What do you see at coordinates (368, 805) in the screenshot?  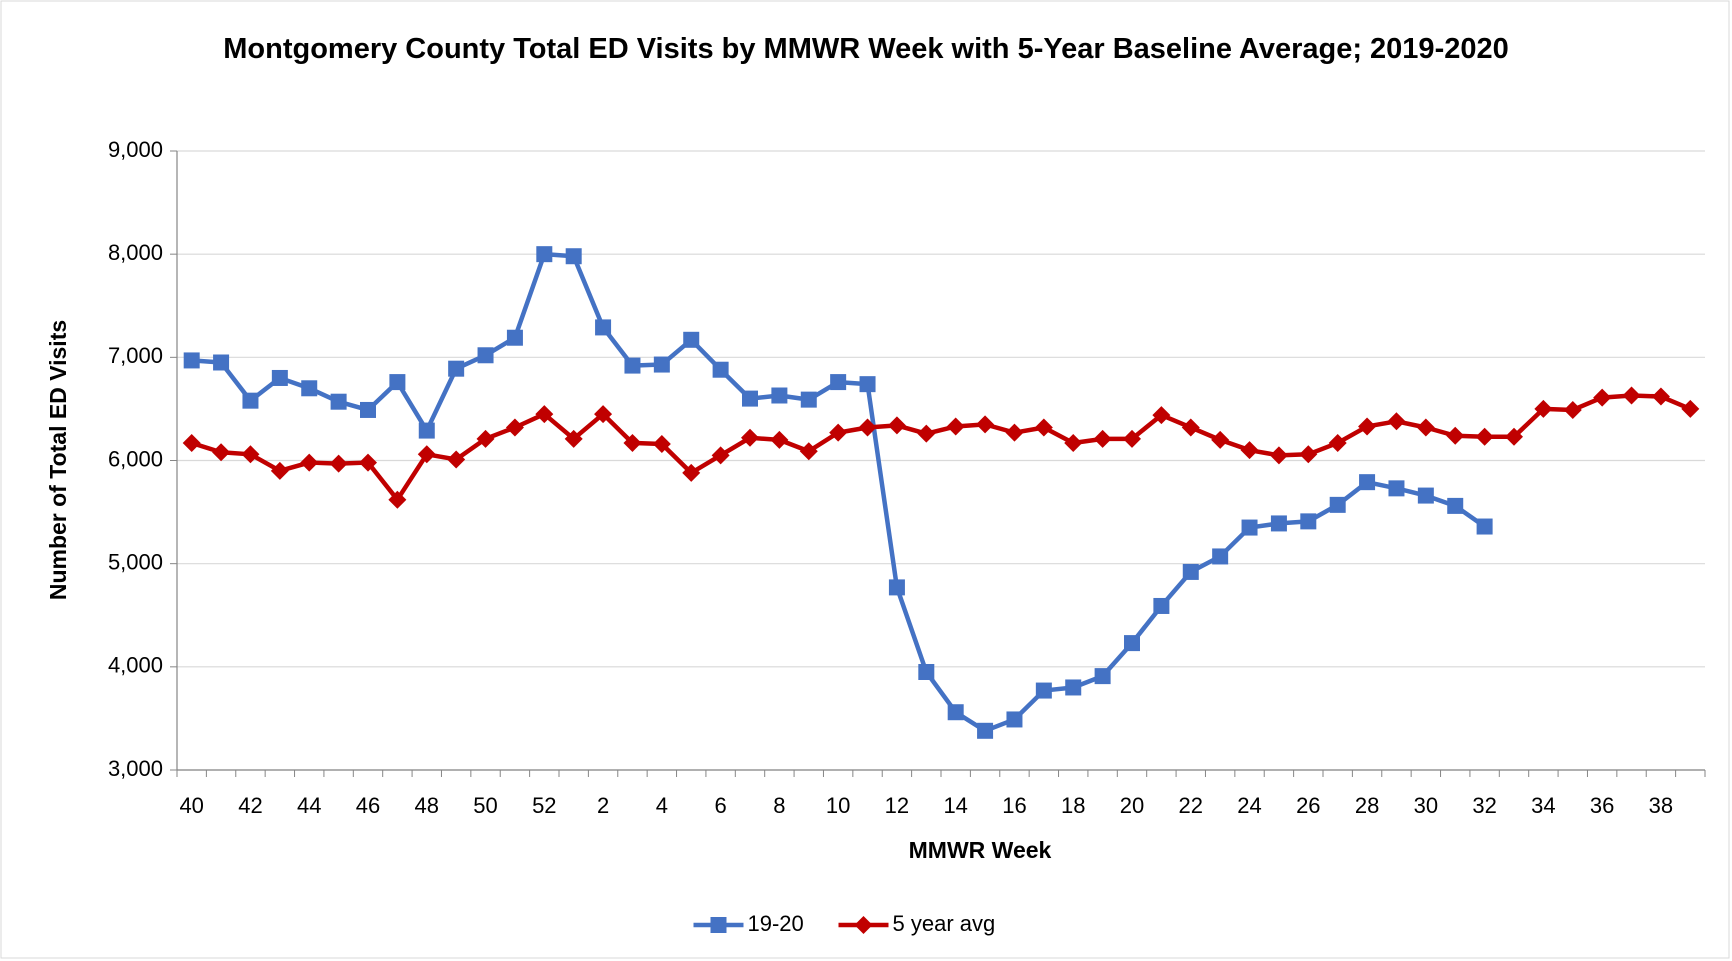 I see `x-tick-label: 46` at bounding box center [368, 805].